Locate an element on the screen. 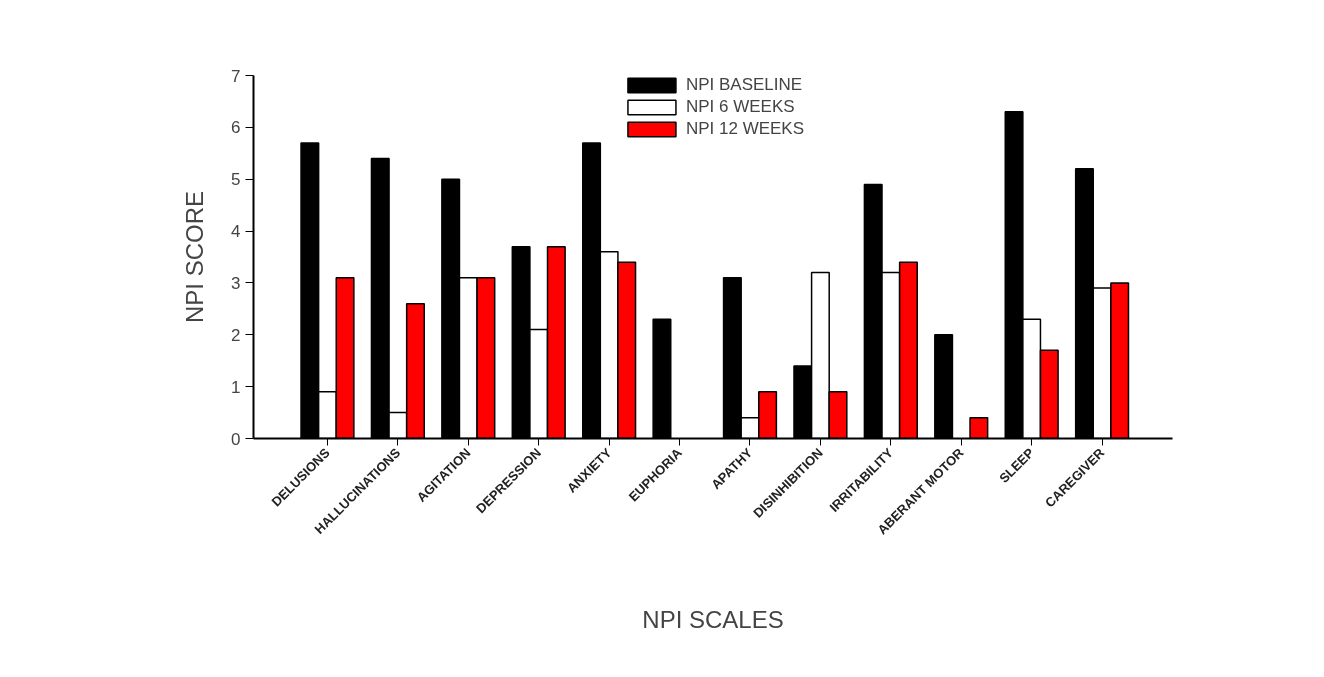 The width and height of the screenshot is (1324, 677). y-tick-label: 1 is located at coordinates (236, 387).